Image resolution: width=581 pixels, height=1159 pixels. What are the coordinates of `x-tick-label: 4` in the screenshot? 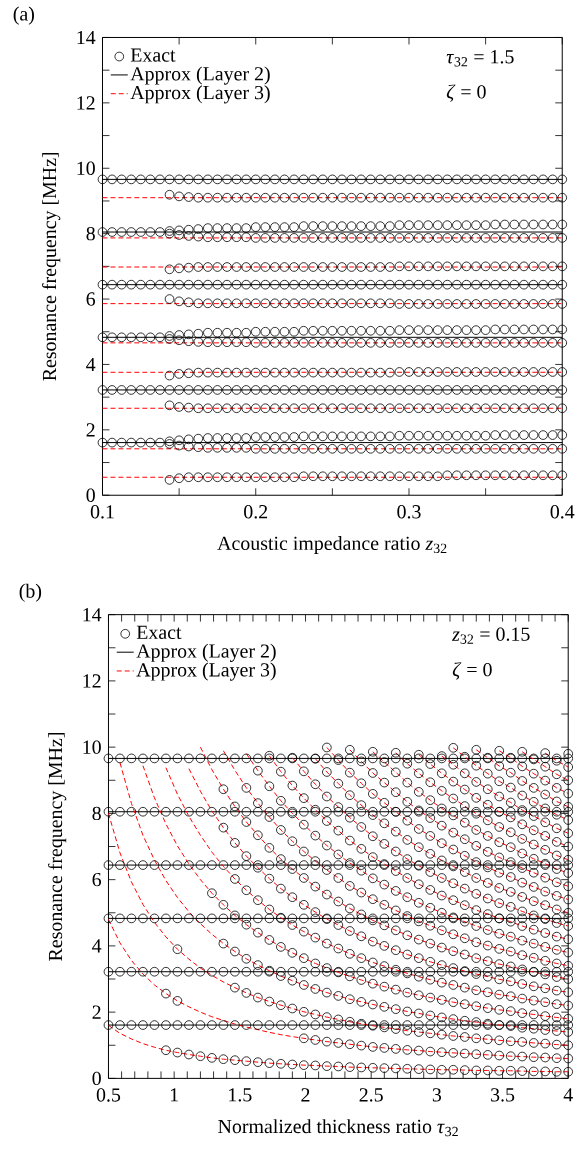 It's located at (568, 1095).